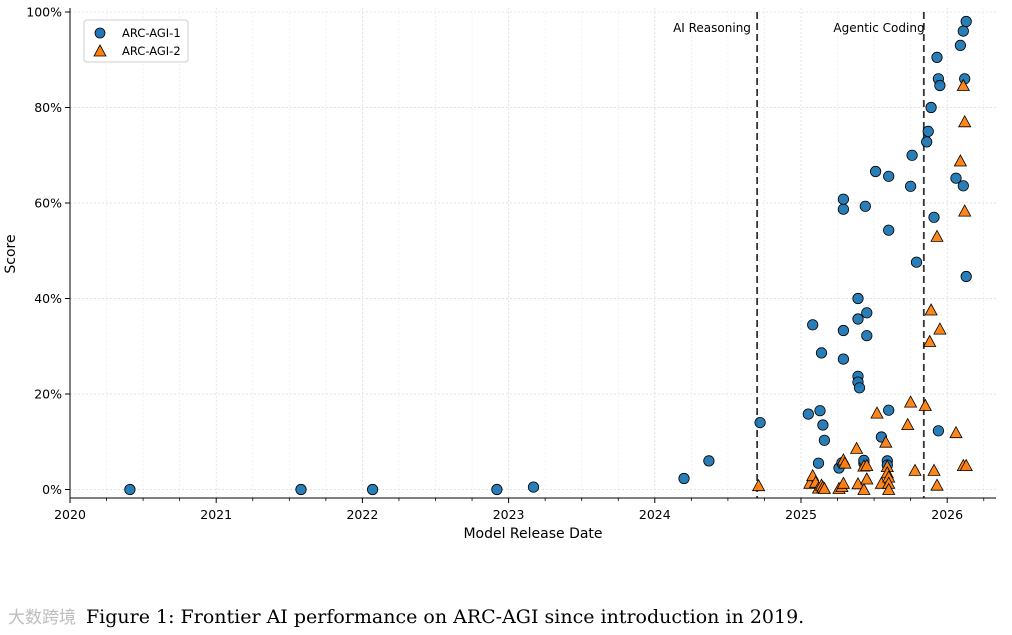  I want to click on y-tick-label: 100%, so click(44, 12).